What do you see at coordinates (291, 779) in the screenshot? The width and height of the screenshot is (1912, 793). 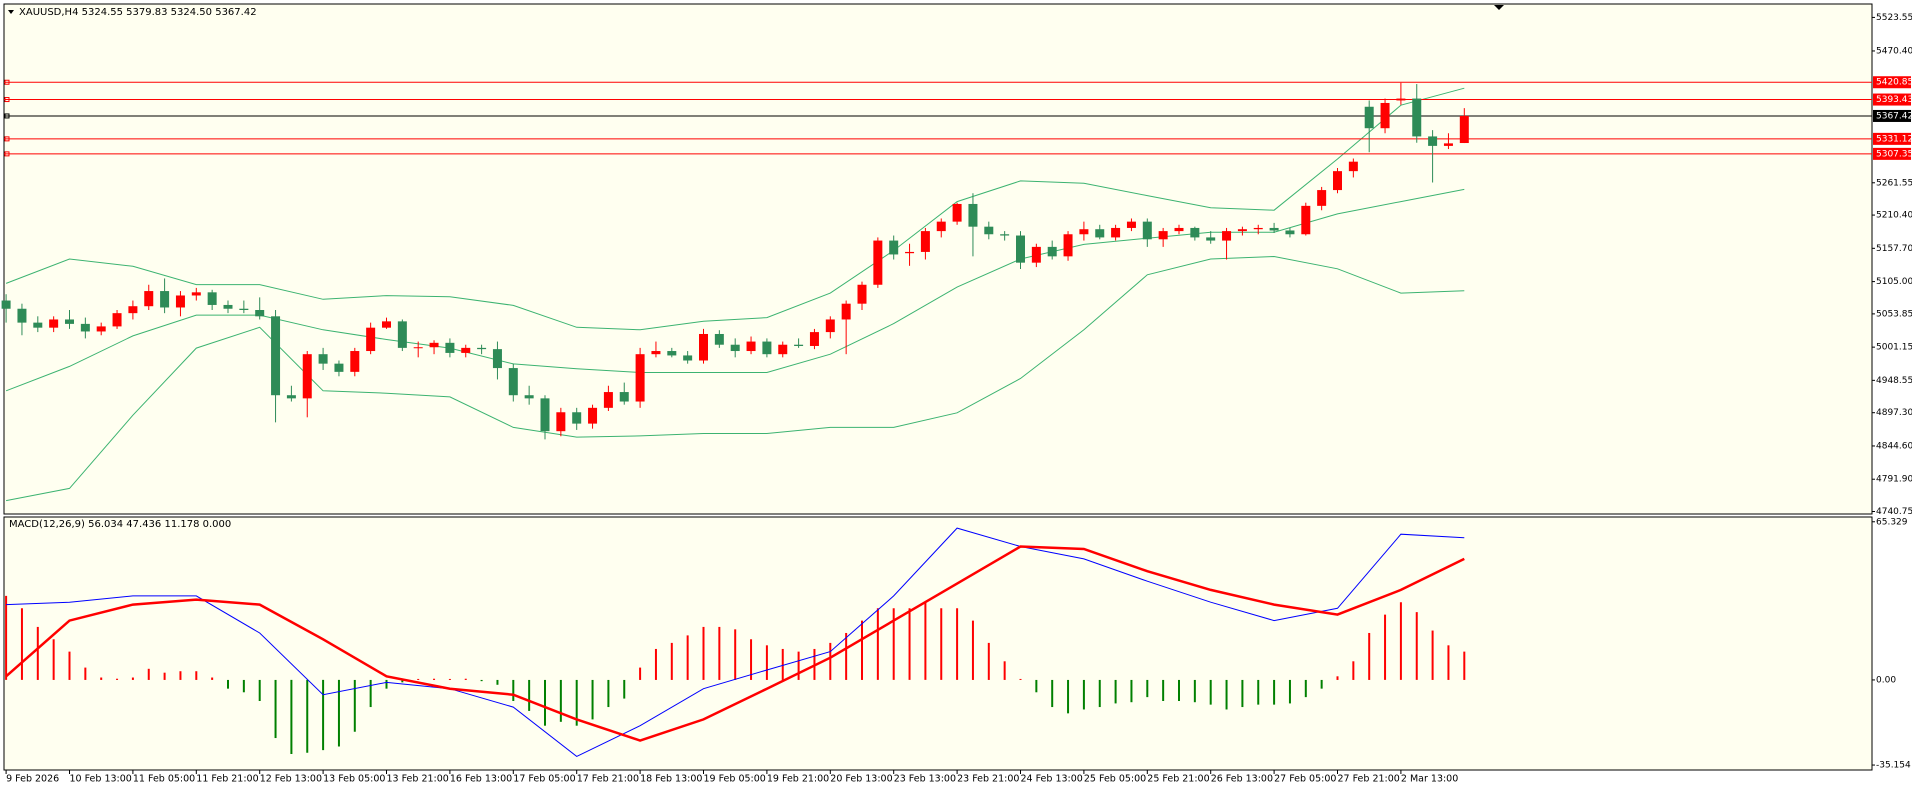 I see `x-tick-label: 12 Feb 13:00` at bounding box center [291, 779].